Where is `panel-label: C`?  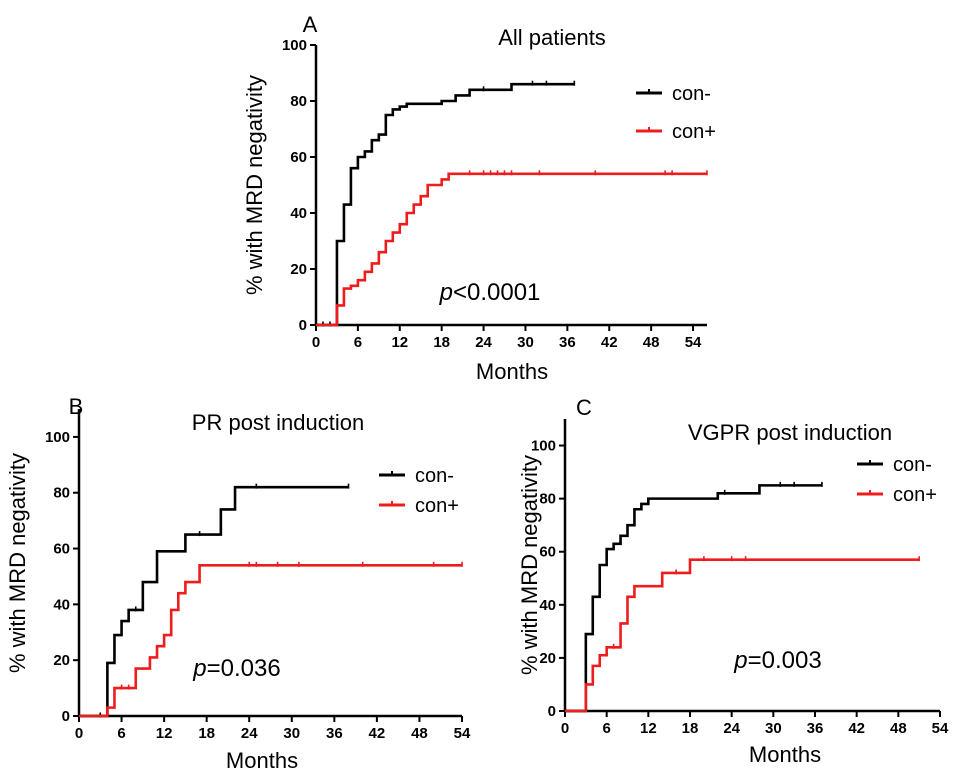 panel-label: C is located at coordinates (584, 407).